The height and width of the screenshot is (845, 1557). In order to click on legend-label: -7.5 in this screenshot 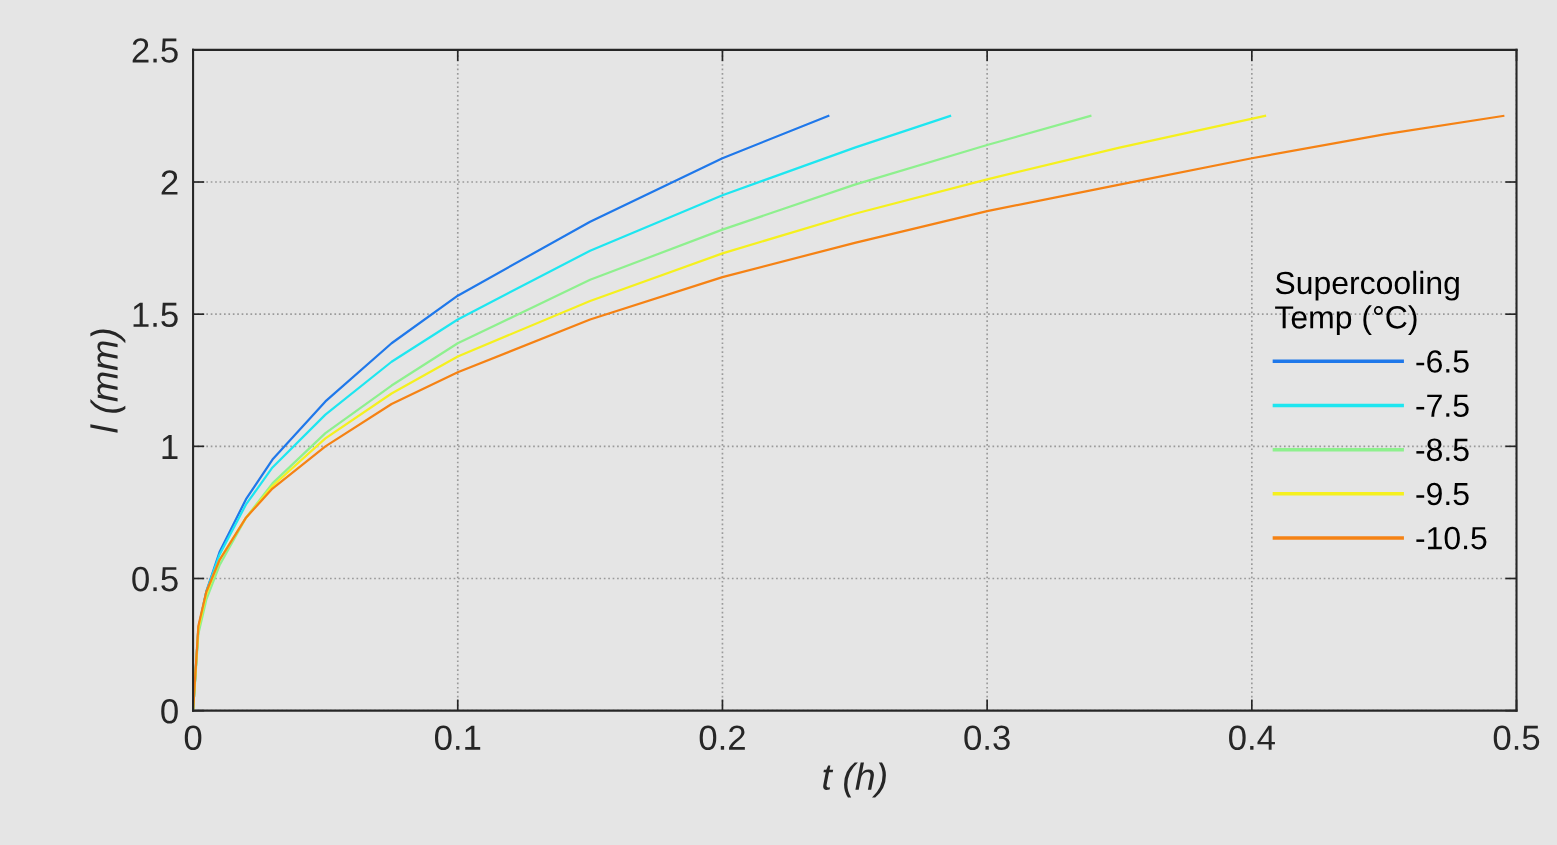, I will do `click(1442, 405)`.